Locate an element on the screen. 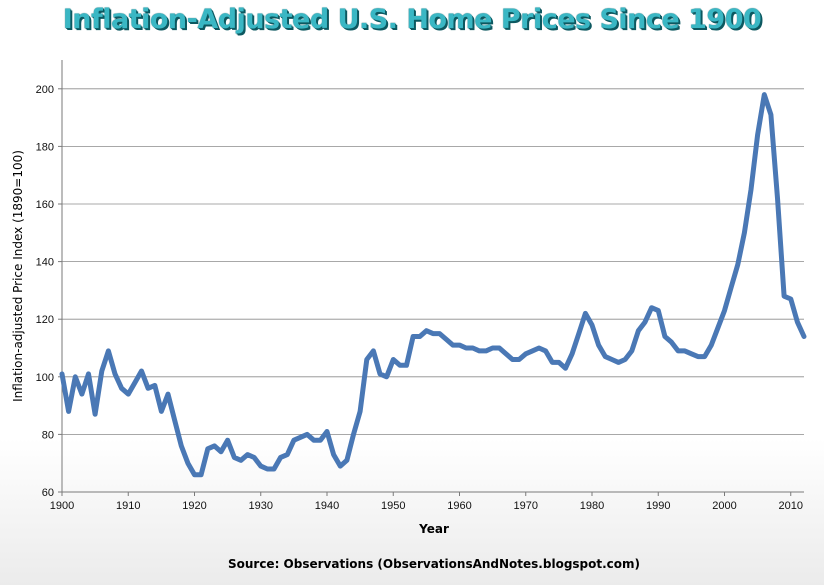 The image size is (824, 585). y-tick-label: 80 is located at coordinates (48, 435).